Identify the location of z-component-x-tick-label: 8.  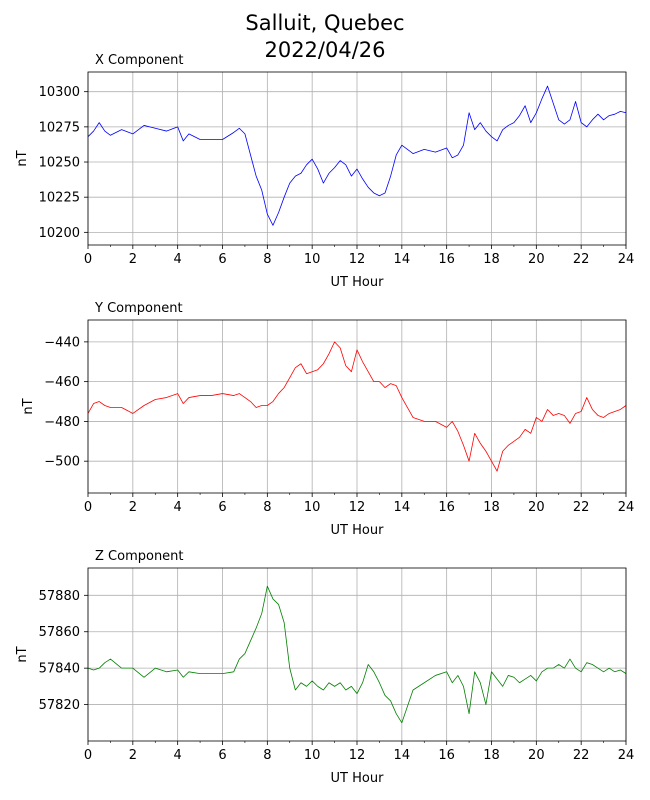
(267, 755).